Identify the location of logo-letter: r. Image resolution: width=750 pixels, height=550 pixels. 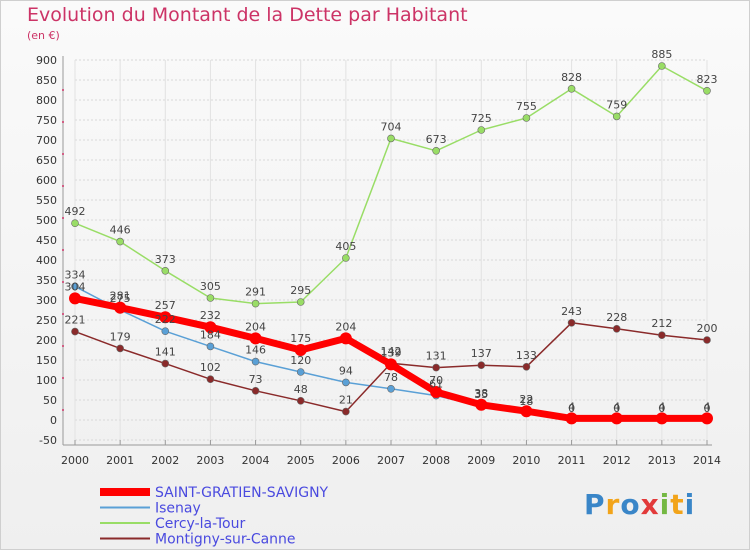
(613, 504).